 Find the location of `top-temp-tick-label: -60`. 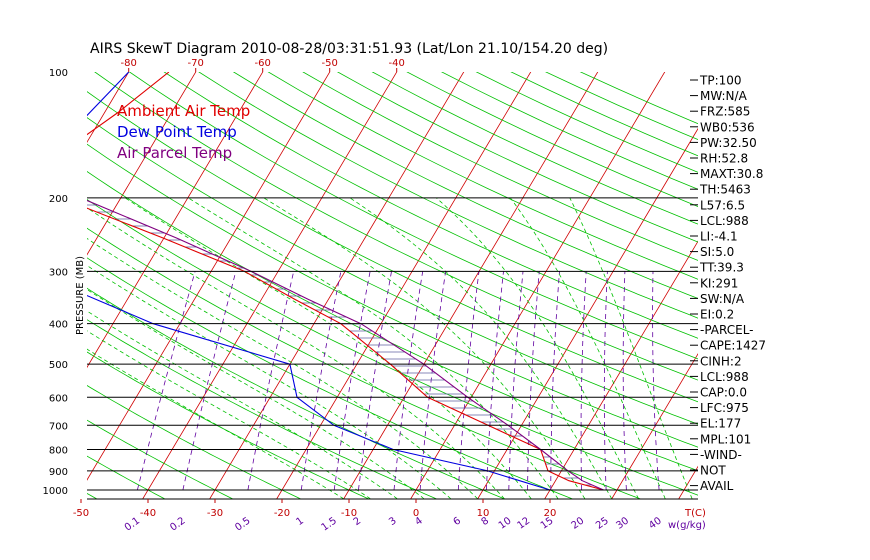

top-temp-tick-label: -60 is located at coordinates (263, 63).